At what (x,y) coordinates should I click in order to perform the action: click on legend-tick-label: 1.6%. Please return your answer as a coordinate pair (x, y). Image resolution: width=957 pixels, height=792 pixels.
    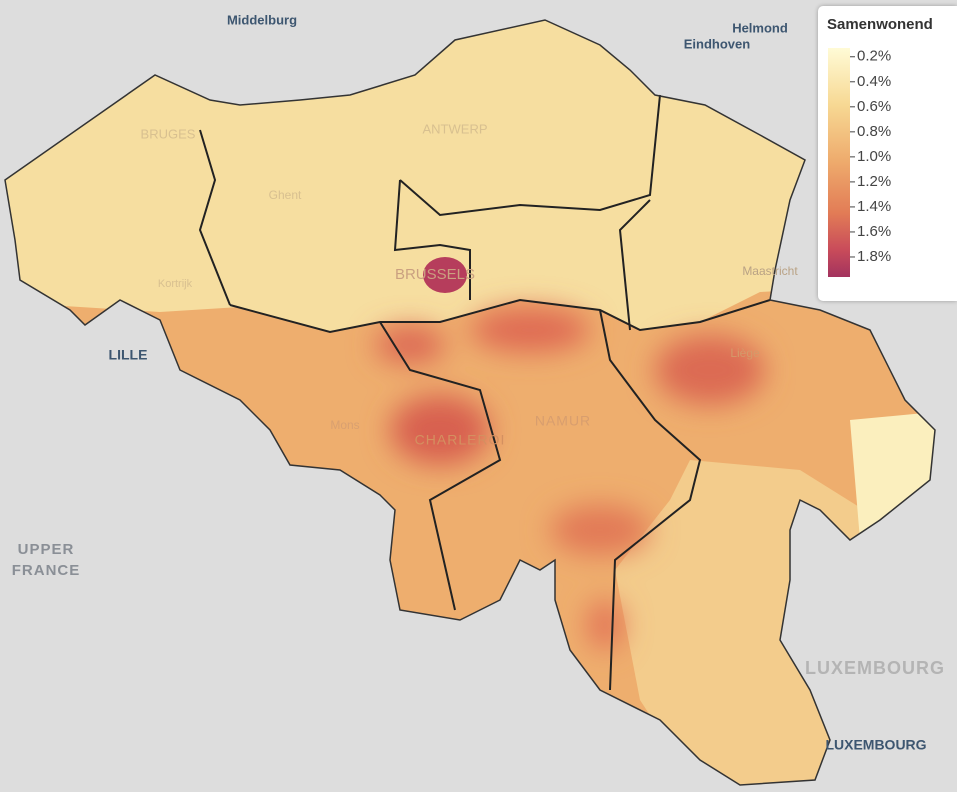
    Looking at the image, I should click on (874, 231).